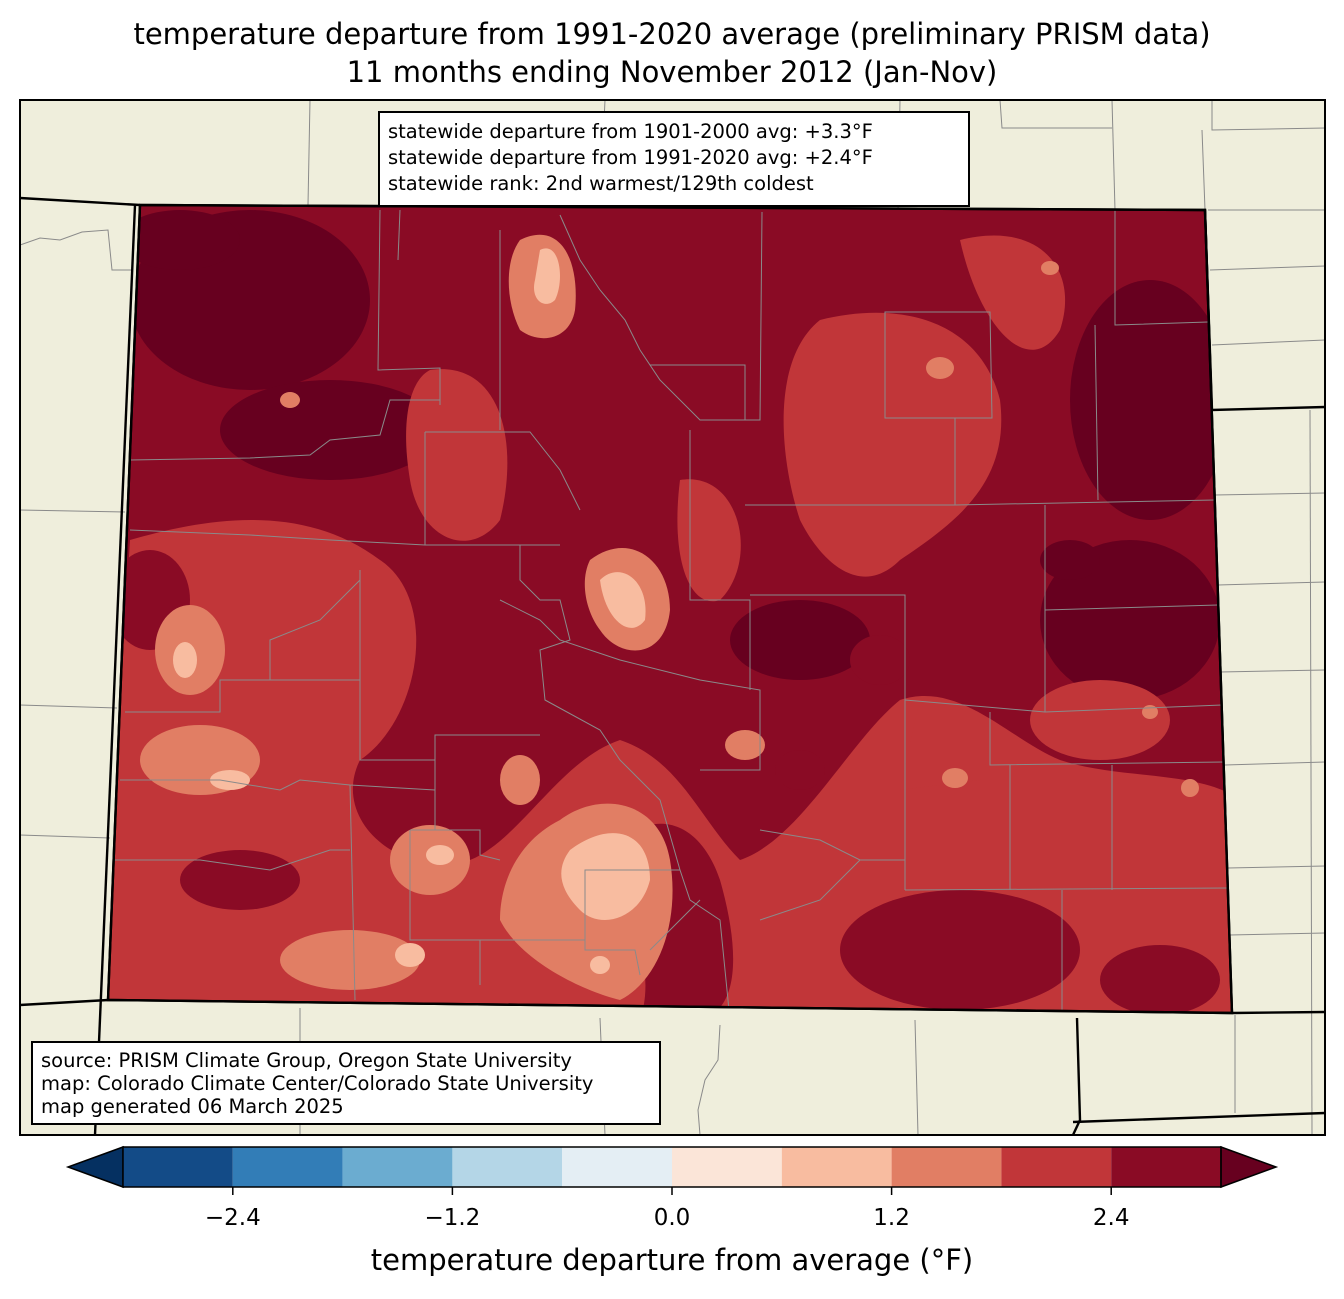 This screenshot has height=1299, width=1344. Describe the element at coordinates (672, 1218) in the screenshot. I see `colorbar-tick-label: 0.0` at that location.